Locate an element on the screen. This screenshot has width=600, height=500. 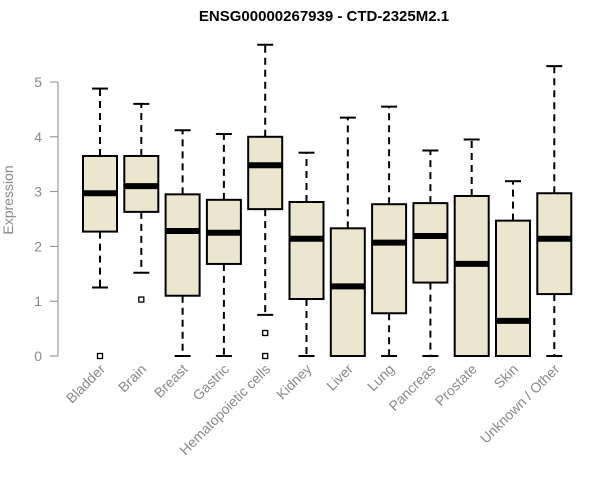
x-tick-label: Prostate is located at coordinates (456, 385).